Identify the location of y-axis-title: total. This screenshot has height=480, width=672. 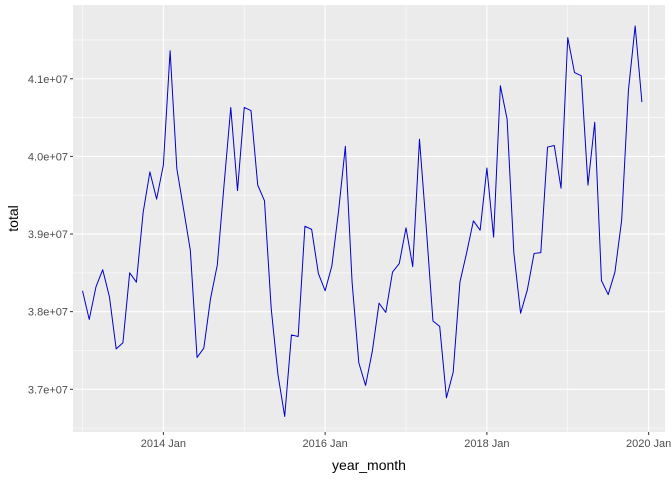
(13, 218).